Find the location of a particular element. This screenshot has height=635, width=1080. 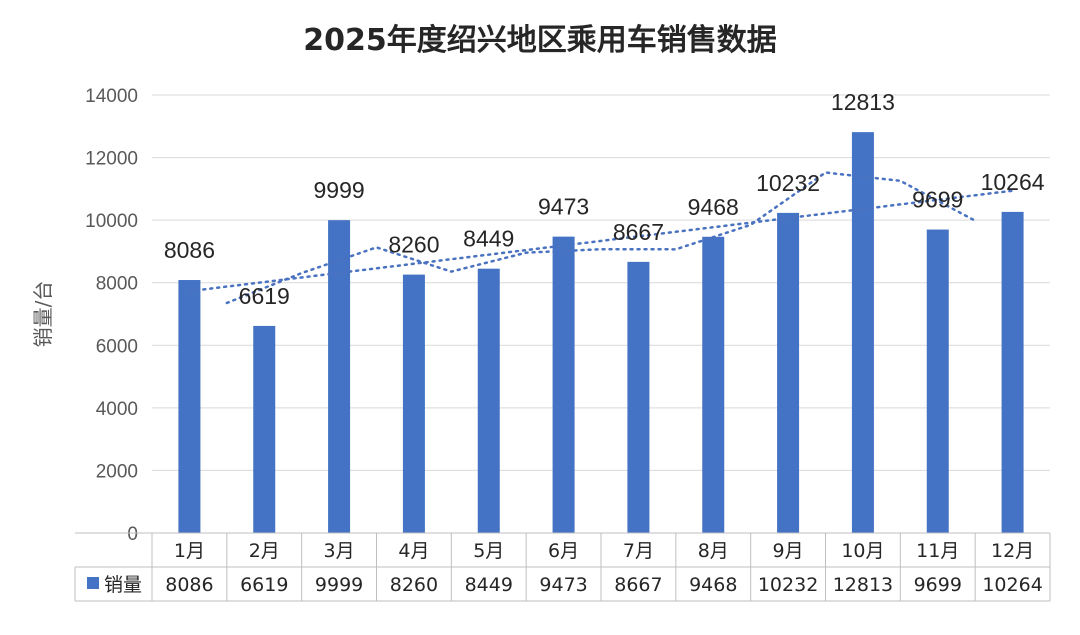

linear-trendline is located at coordinates (601, 241).